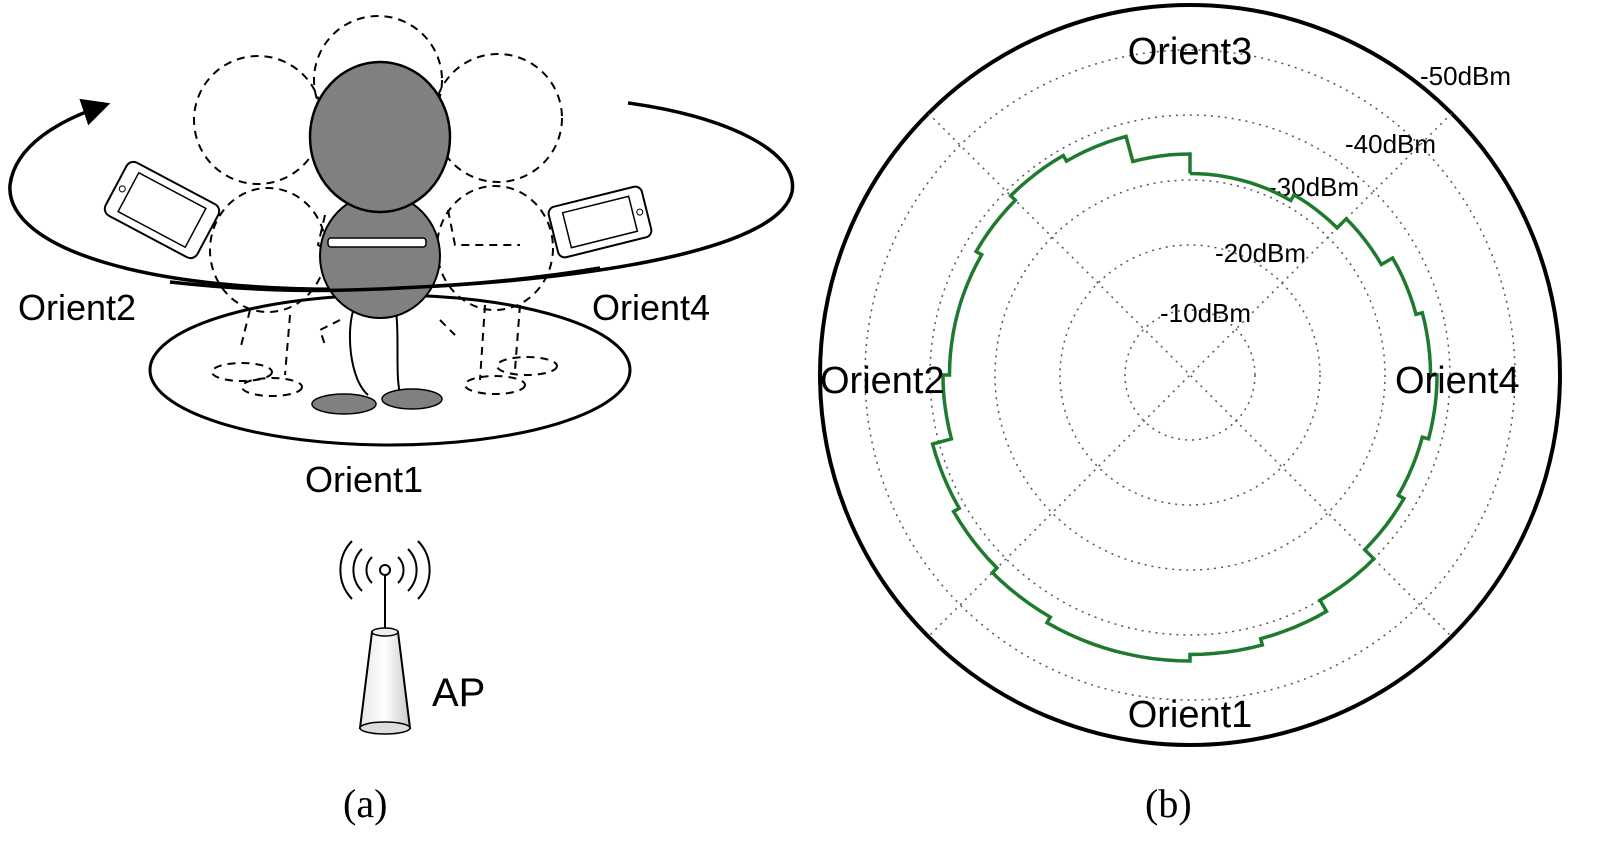 The height and width of the screenshot is (852, 1603). Describe the element at coordinates (380, 237) in the screenshot. I see `person-icon` at that location.